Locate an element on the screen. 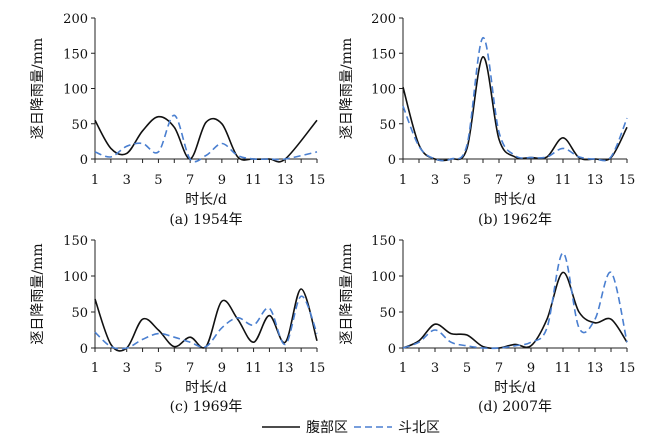 The height and width of the screenshot is (441, 650). panel-caption: (a) 1954年 is located at coordinates (205, 220).